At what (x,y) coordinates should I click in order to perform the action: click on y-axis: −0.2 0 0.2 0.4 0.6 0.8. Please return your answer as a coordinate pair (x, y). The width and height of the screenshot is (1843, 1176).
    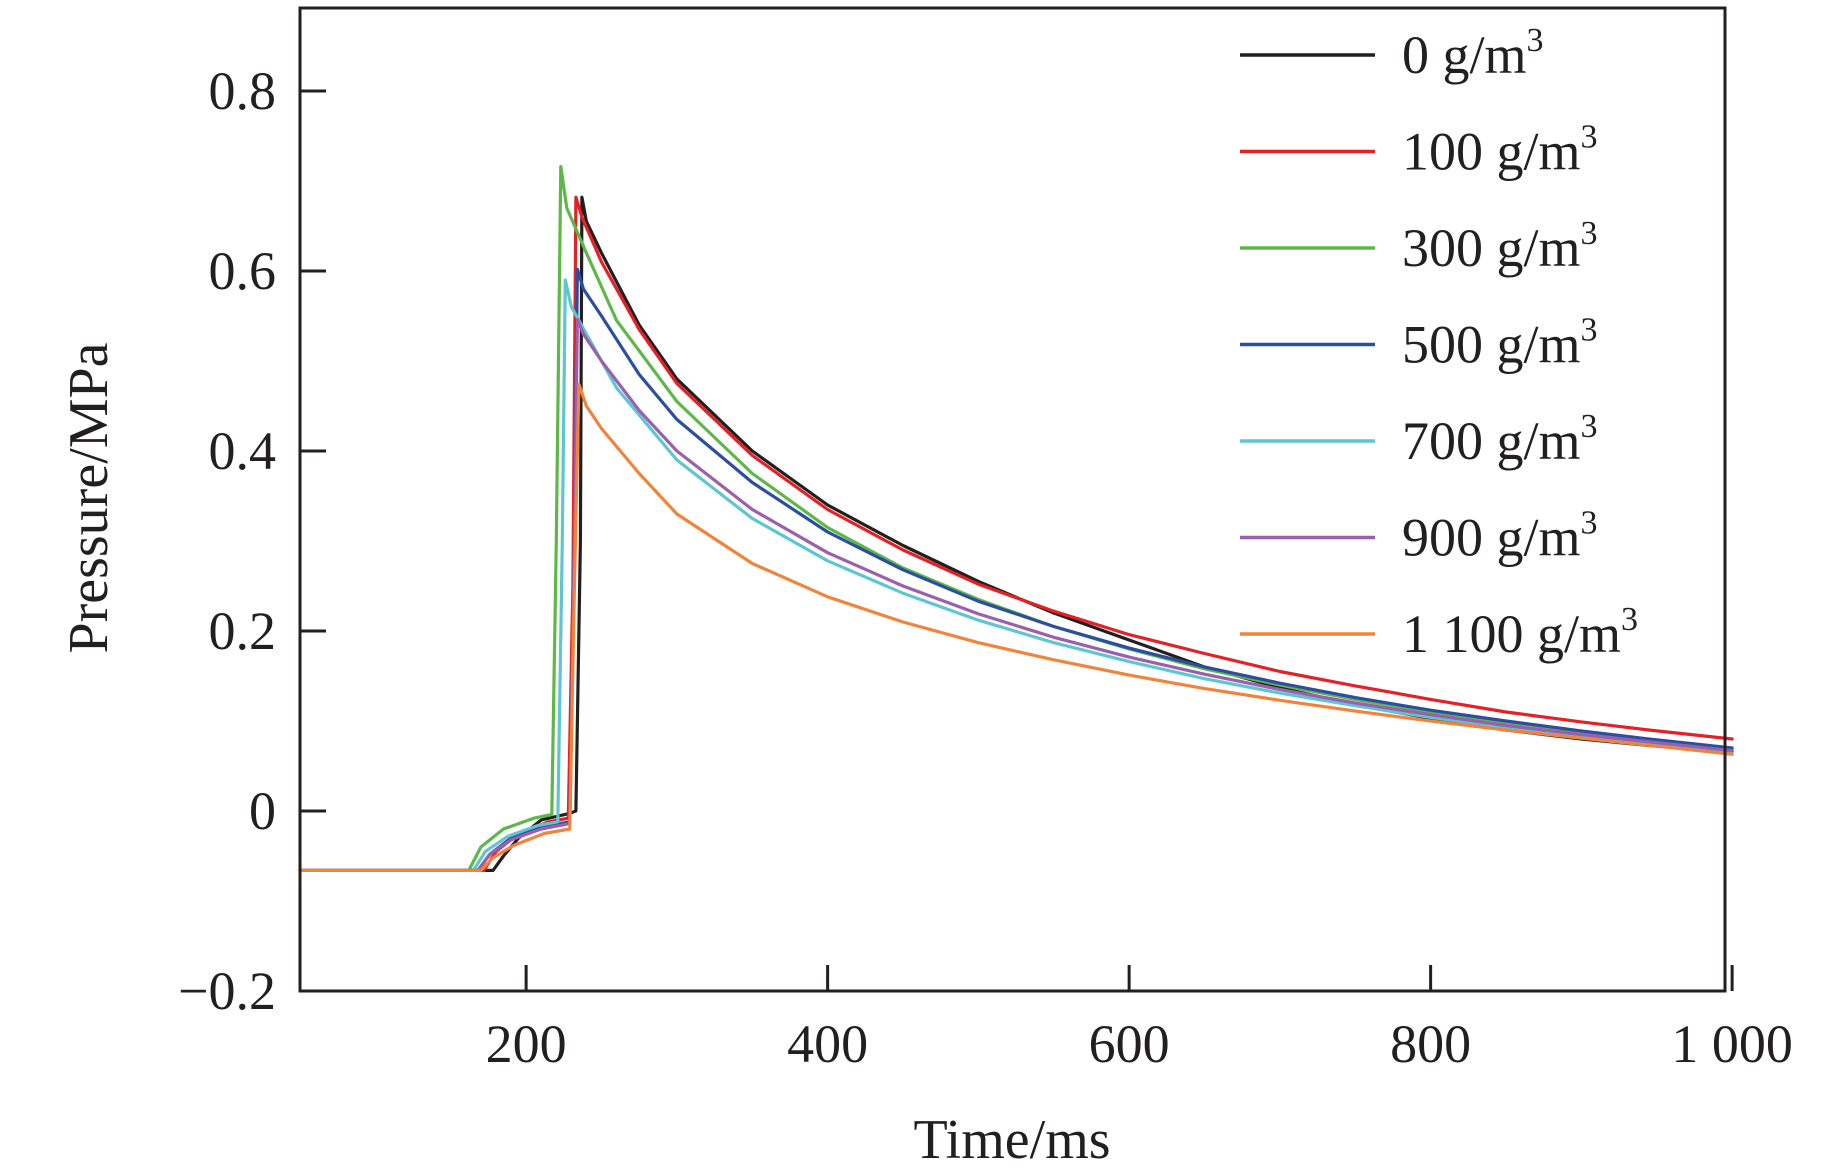
    Looking at the image, I should click on (252, 541).